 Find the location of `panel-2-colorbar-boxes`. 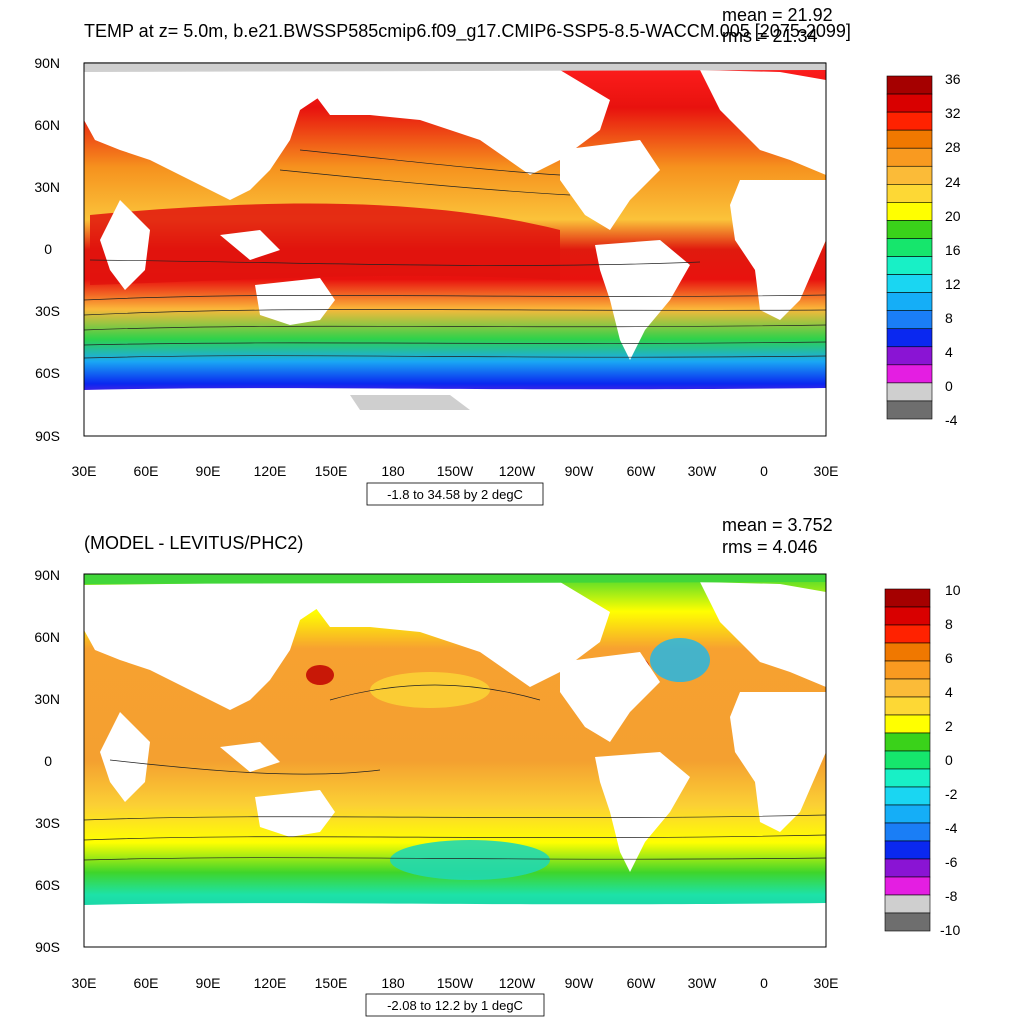

panel-2-colorbar-boxes is located at coordinates (907, 760).